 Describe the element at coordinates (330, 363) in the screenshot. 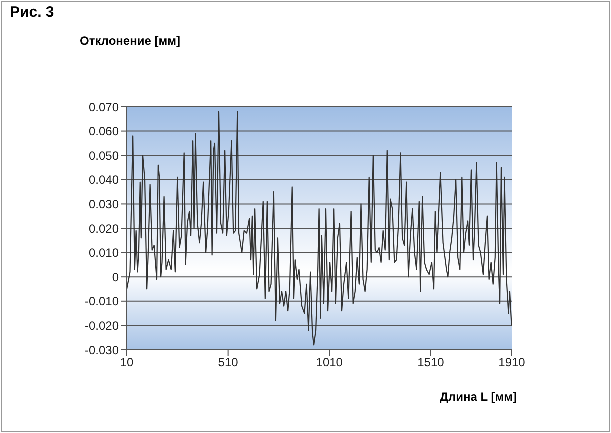

I see `x-tick-label: 1010` at that location.